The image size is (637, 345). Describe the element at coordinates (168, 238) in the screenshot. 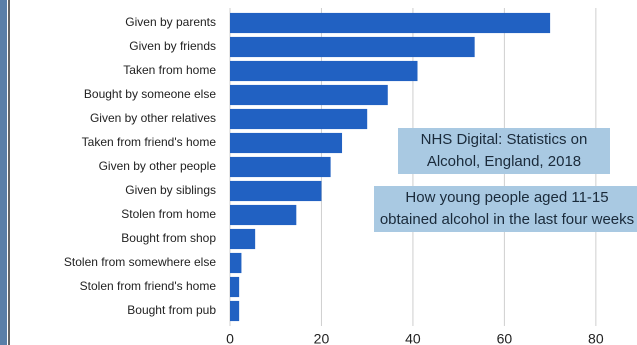

I see `y-tick-label: Bought from shop` at that location.